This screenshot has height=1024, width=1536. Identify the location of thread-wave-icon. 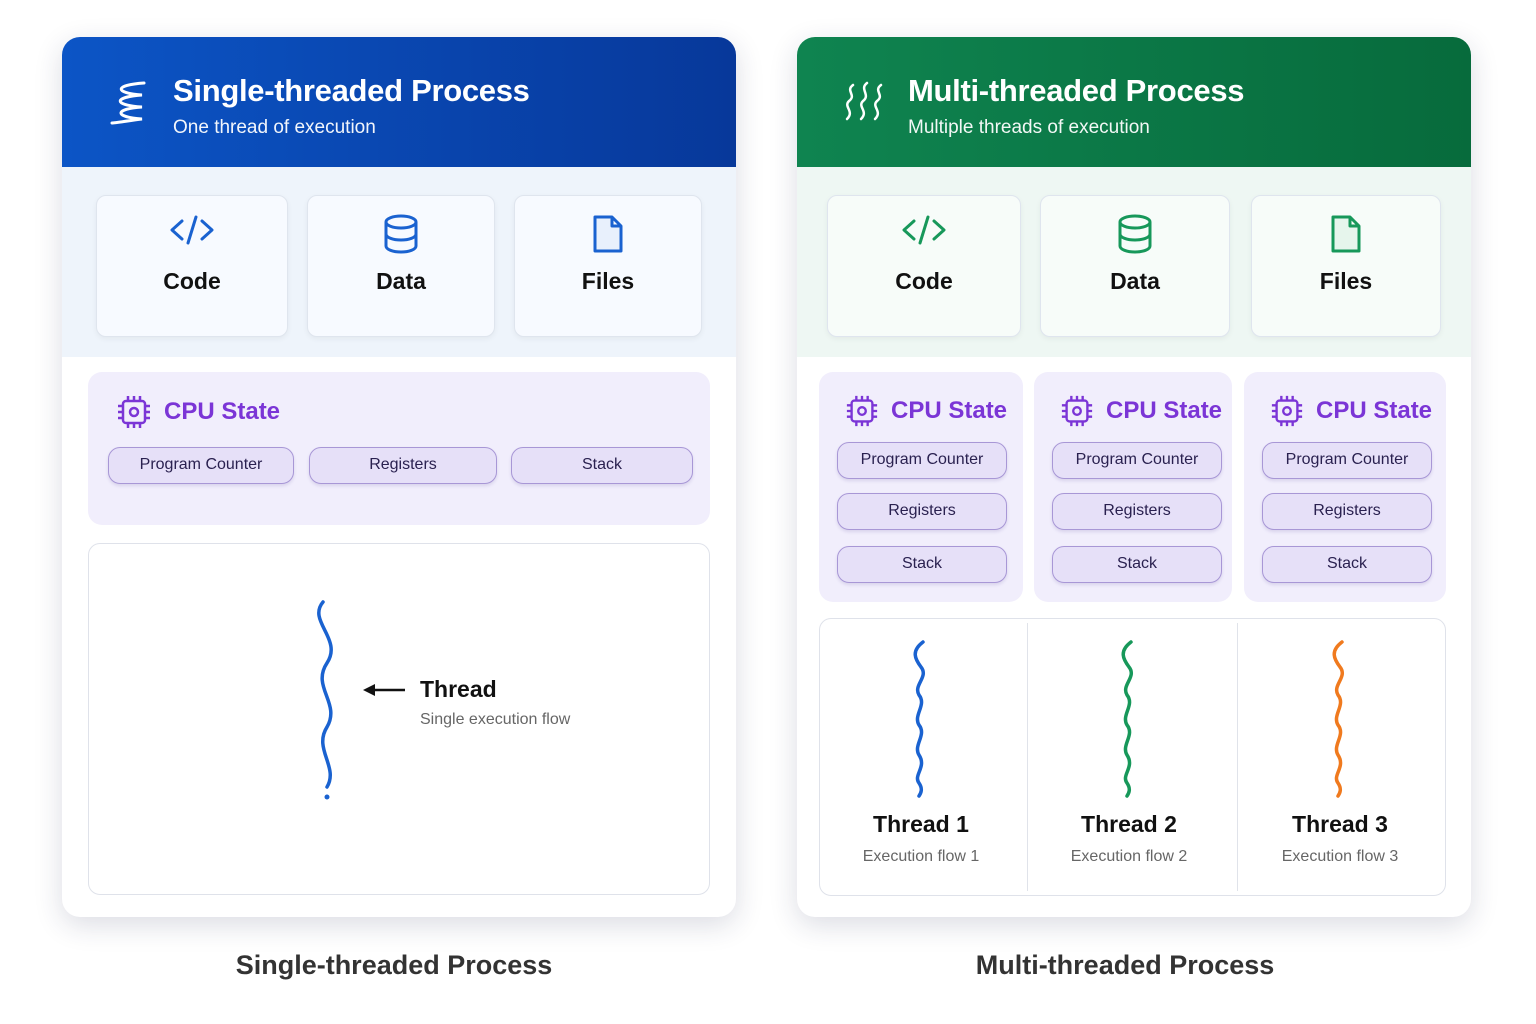
(128, 103).